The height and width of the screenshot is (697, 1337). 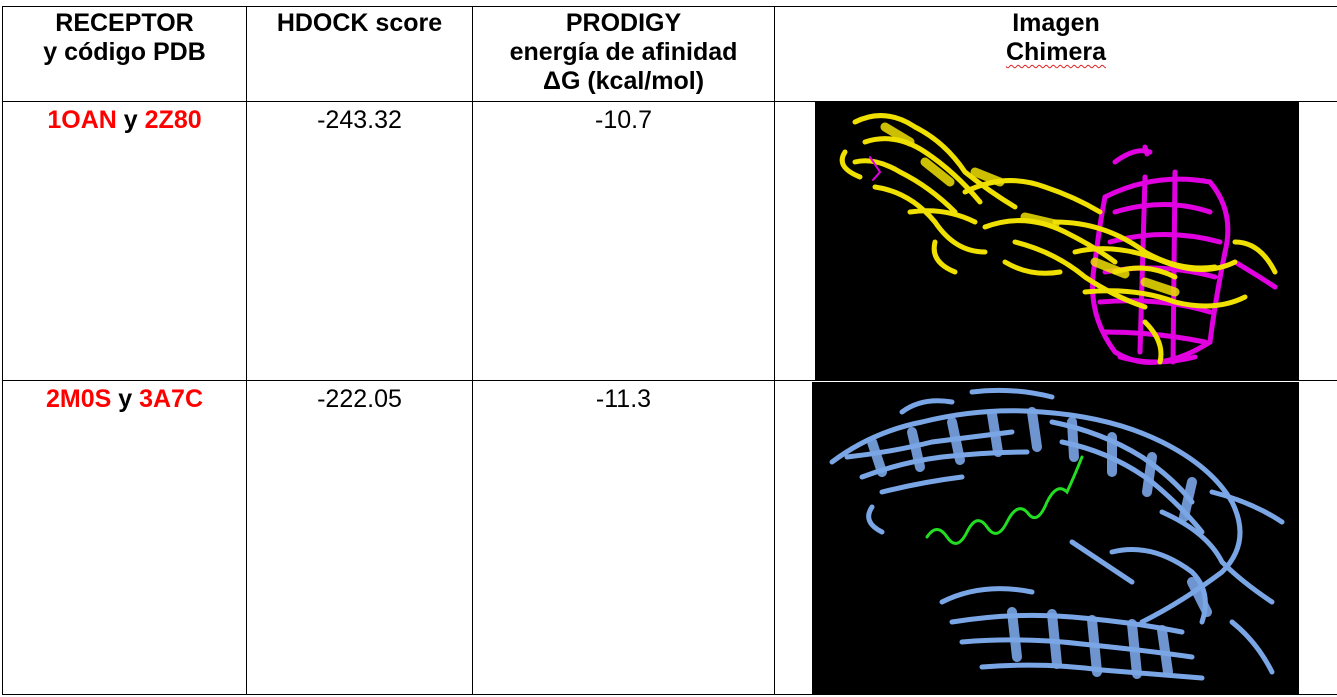 What do you see at coordinates (623, 399) in the screenshot?
I see `prodigy-dg: -11.3` at bounding box center [623, 399].